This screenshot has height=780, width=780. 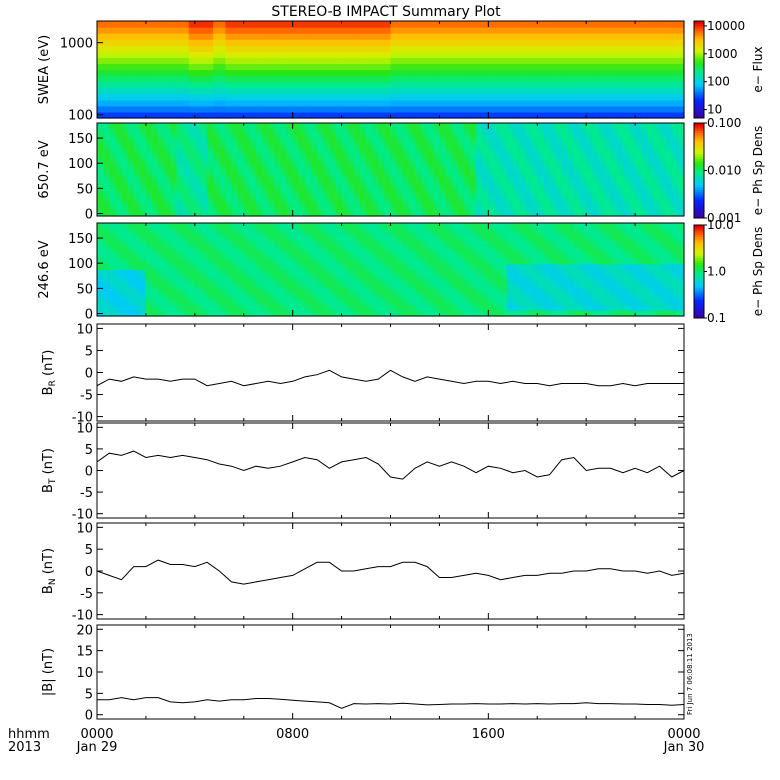 I want to click on colorbar-3: 0.11.010.0e− Ph Sp Dens, so click(x=729, y=271).